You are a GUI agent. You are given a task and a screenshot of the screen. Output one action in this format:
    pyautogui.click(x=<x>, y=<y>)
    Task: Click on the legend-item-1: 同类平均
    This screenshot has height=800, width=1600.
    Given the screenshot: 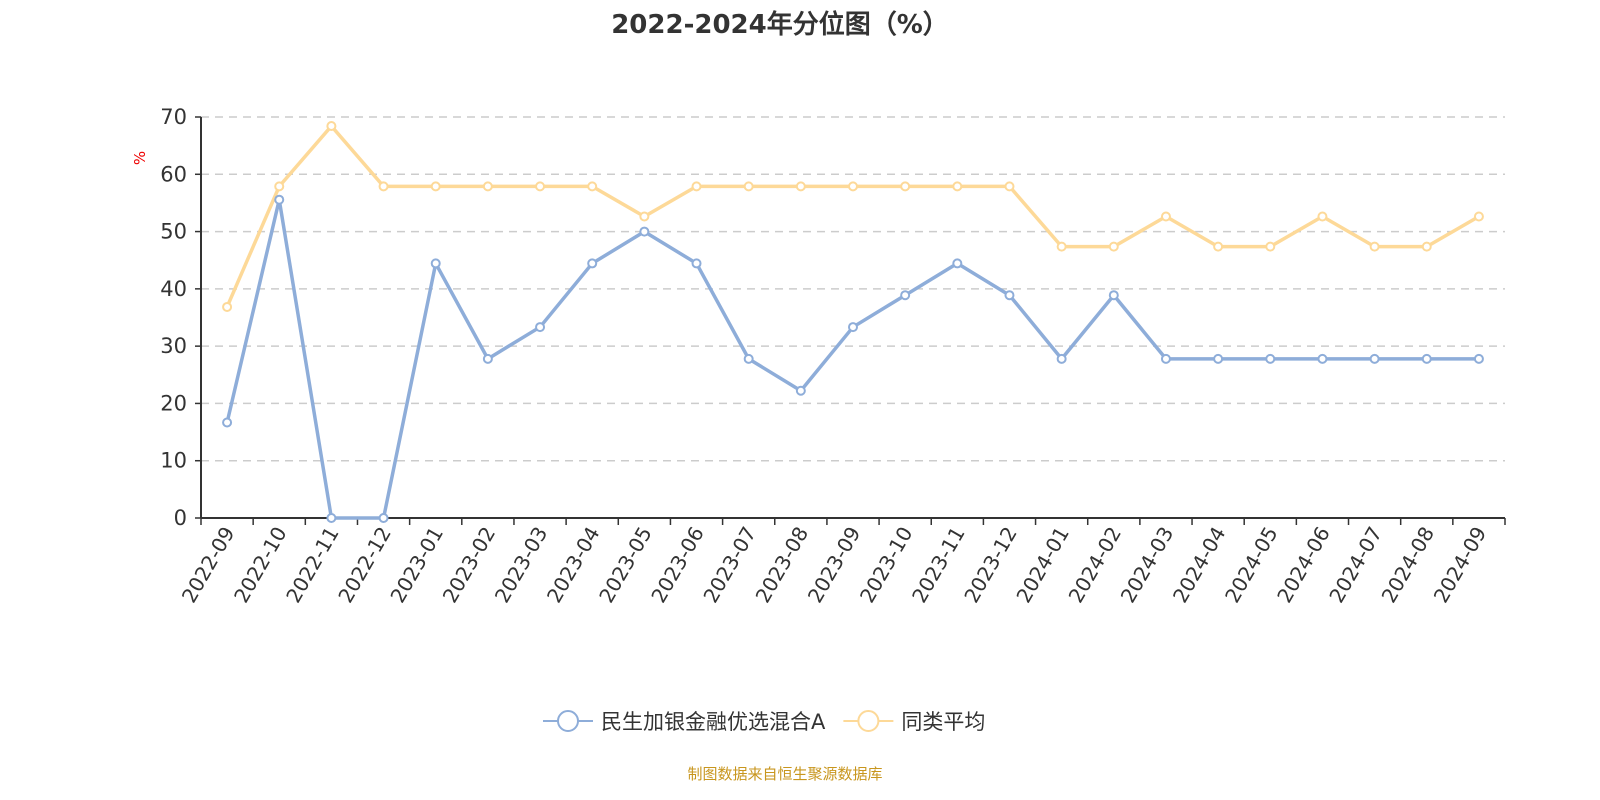 What is the action you would take?
    pyautogui.click(x=914, y=722)
    